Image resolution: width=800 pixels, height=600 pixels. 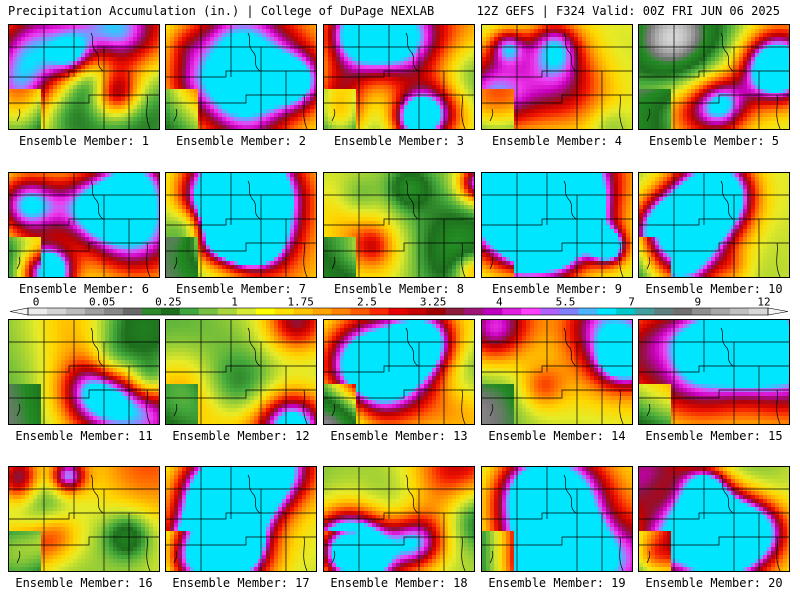 What do you see at coordinates (36, 302) in the screenshot?
I see `colorbar-tick-label: 0` at bounding box center [36, 302].